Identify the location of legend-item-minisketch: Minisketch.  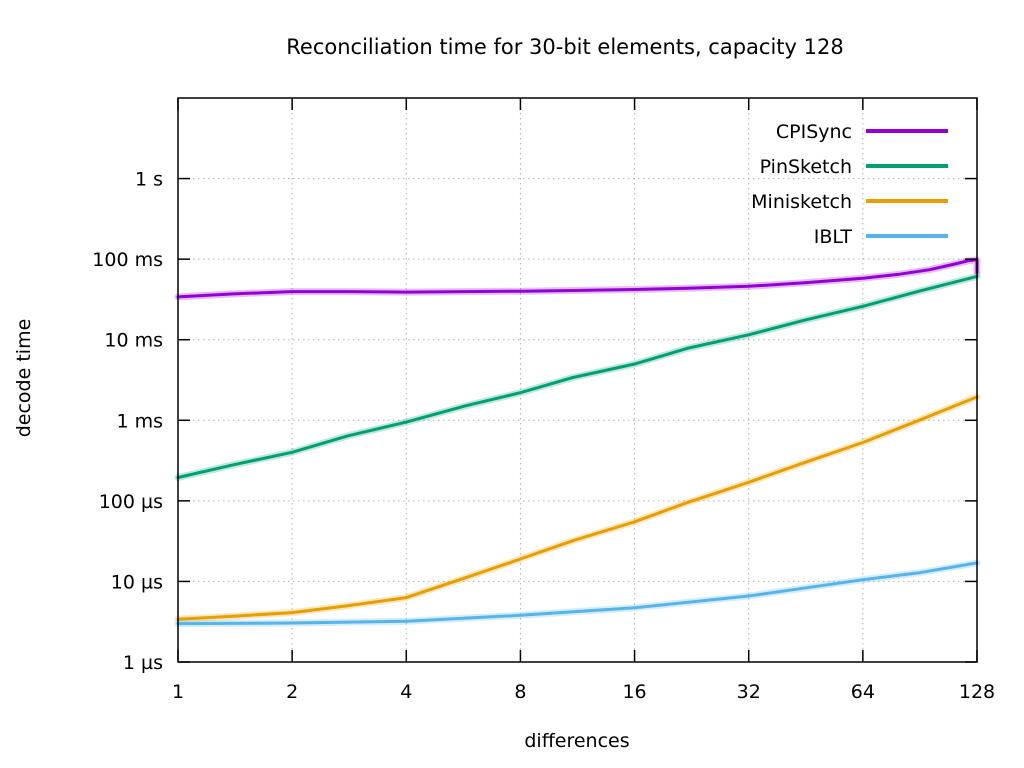
(849, 202).